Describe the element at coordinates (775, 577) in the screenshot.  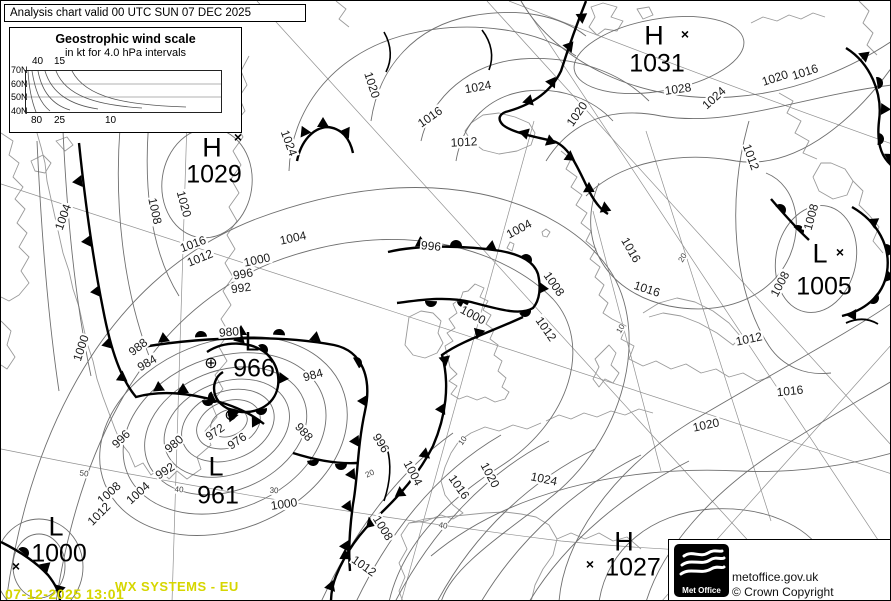
I see `metoffice-url: metoffice.gov.uk` at that location.